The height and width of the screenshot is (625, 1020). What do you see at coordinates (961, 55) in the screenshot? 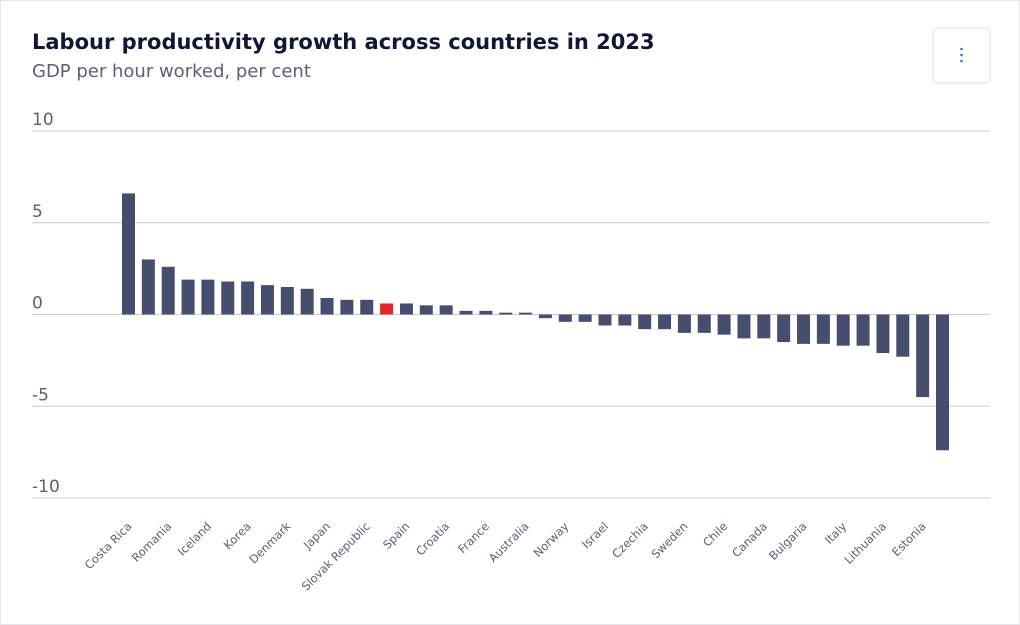
I see `menu-button` at bounding box center [961, 55].